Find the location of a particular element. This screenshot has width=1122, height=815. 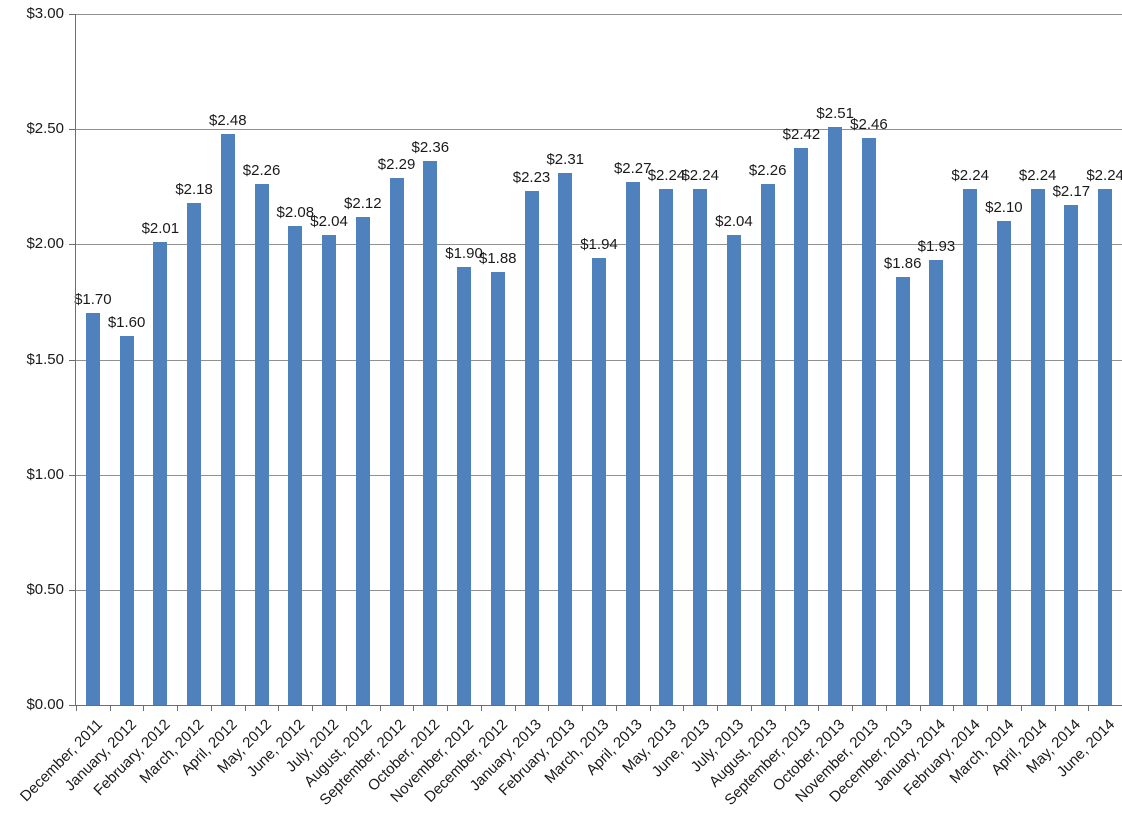

bar-value-label: $1.94 is located at coordinates (599, 245).